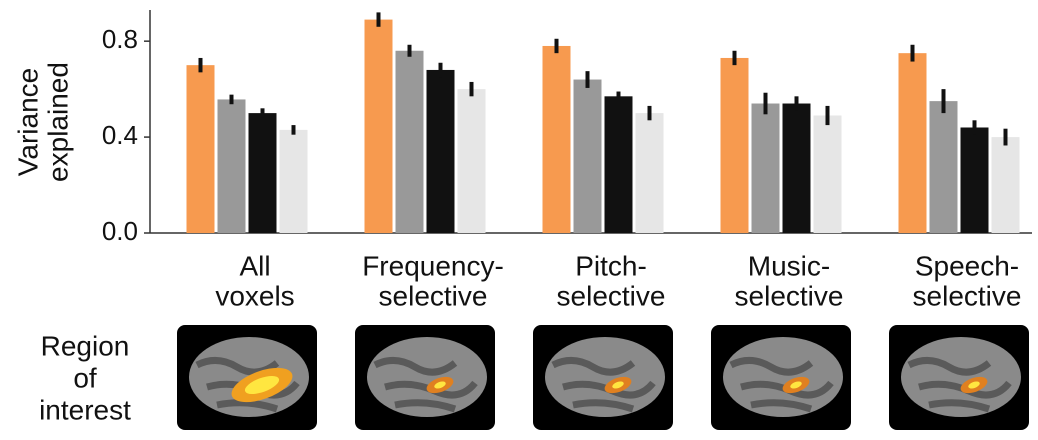 The width and height of the screenshot is (1038, 440). What do you see at coordinates (120, 231) in the screenshot?
I see `y-tick-label: 0.0` at bounding box center [120, 231].